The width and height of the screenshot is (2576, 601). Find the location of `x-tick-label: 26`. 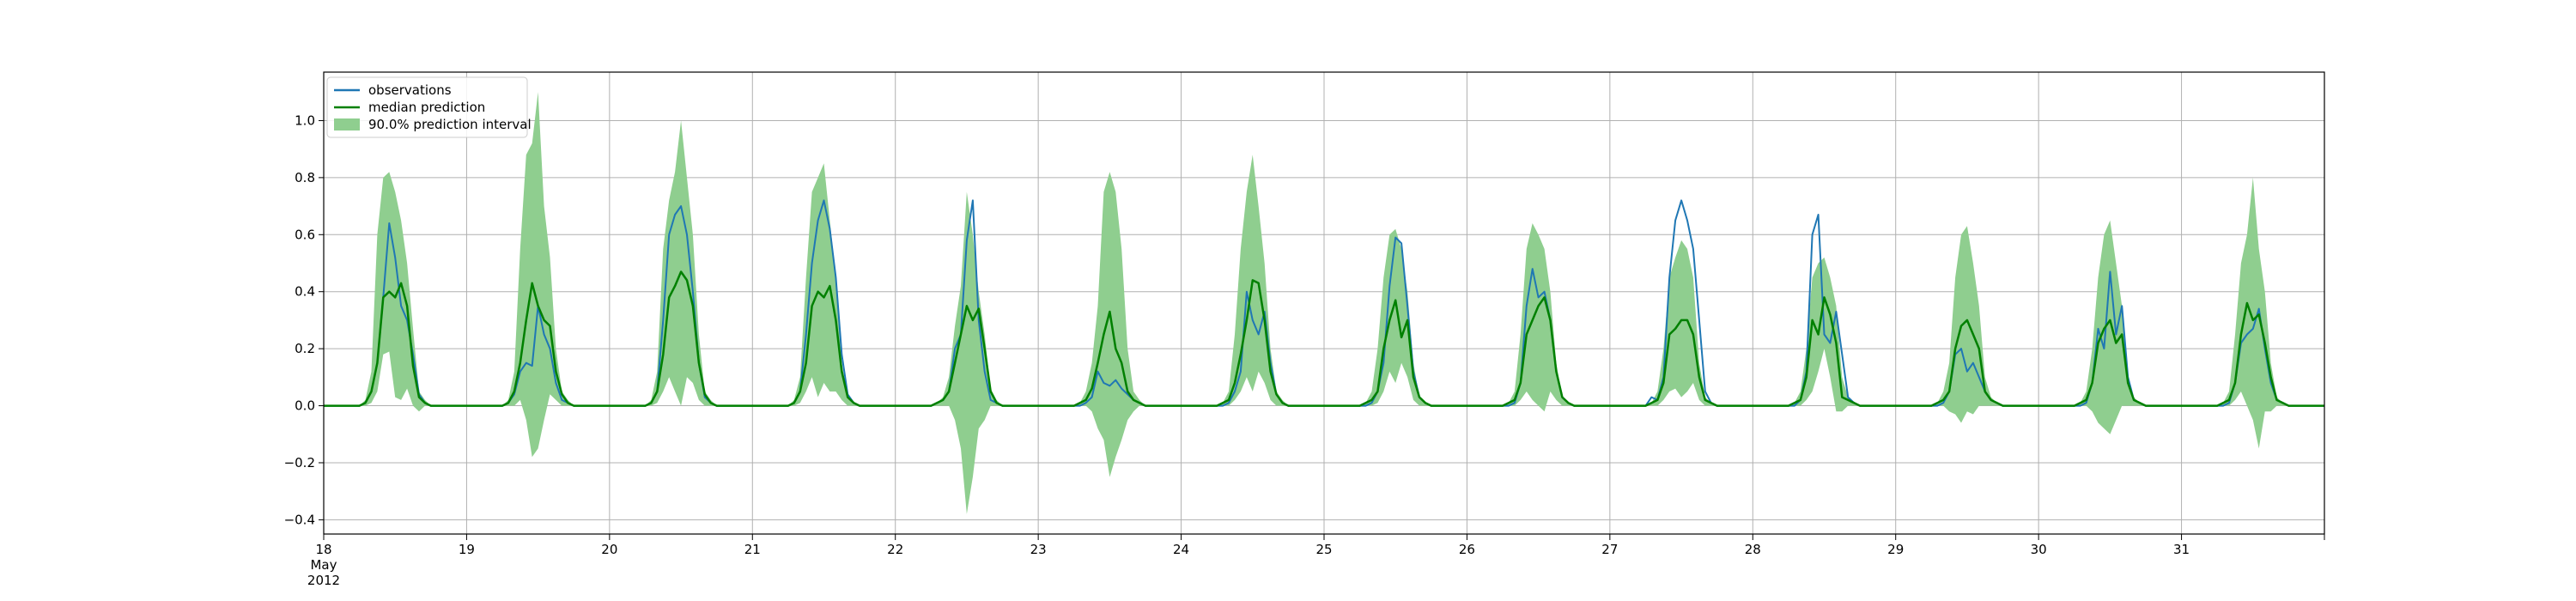

x-tick-label: 26 is located at coordinates (1467, 549).